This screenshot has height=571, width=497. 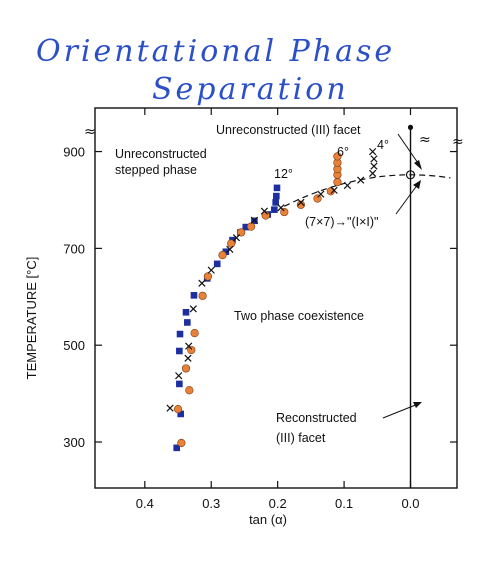 I want to click on annotation-stepped-line2: stepped phase, so click(x=156, y=170).